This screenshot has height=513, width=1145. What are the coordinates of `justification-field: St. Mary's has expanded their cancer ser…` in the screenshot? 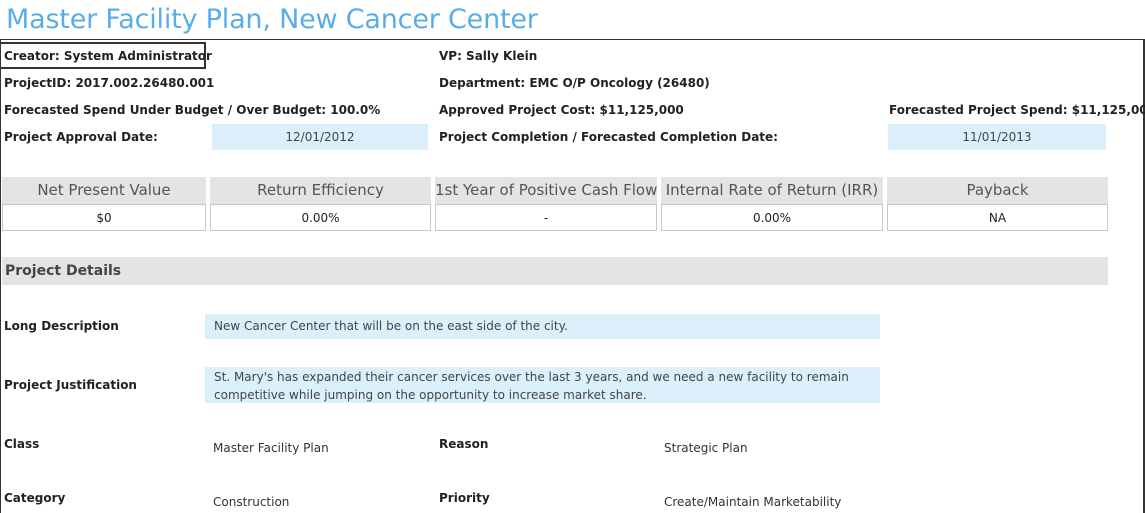 It's located at (542, 385).